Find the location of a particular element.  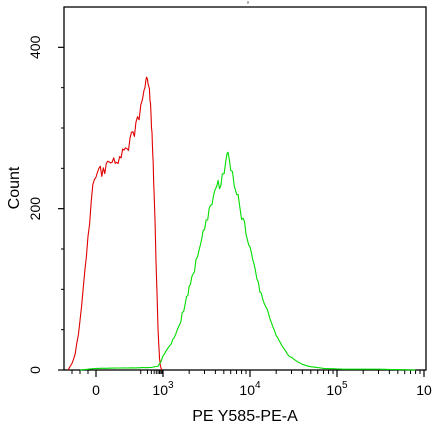

x-tick-label: 0 is located at coordinates (96, 390).